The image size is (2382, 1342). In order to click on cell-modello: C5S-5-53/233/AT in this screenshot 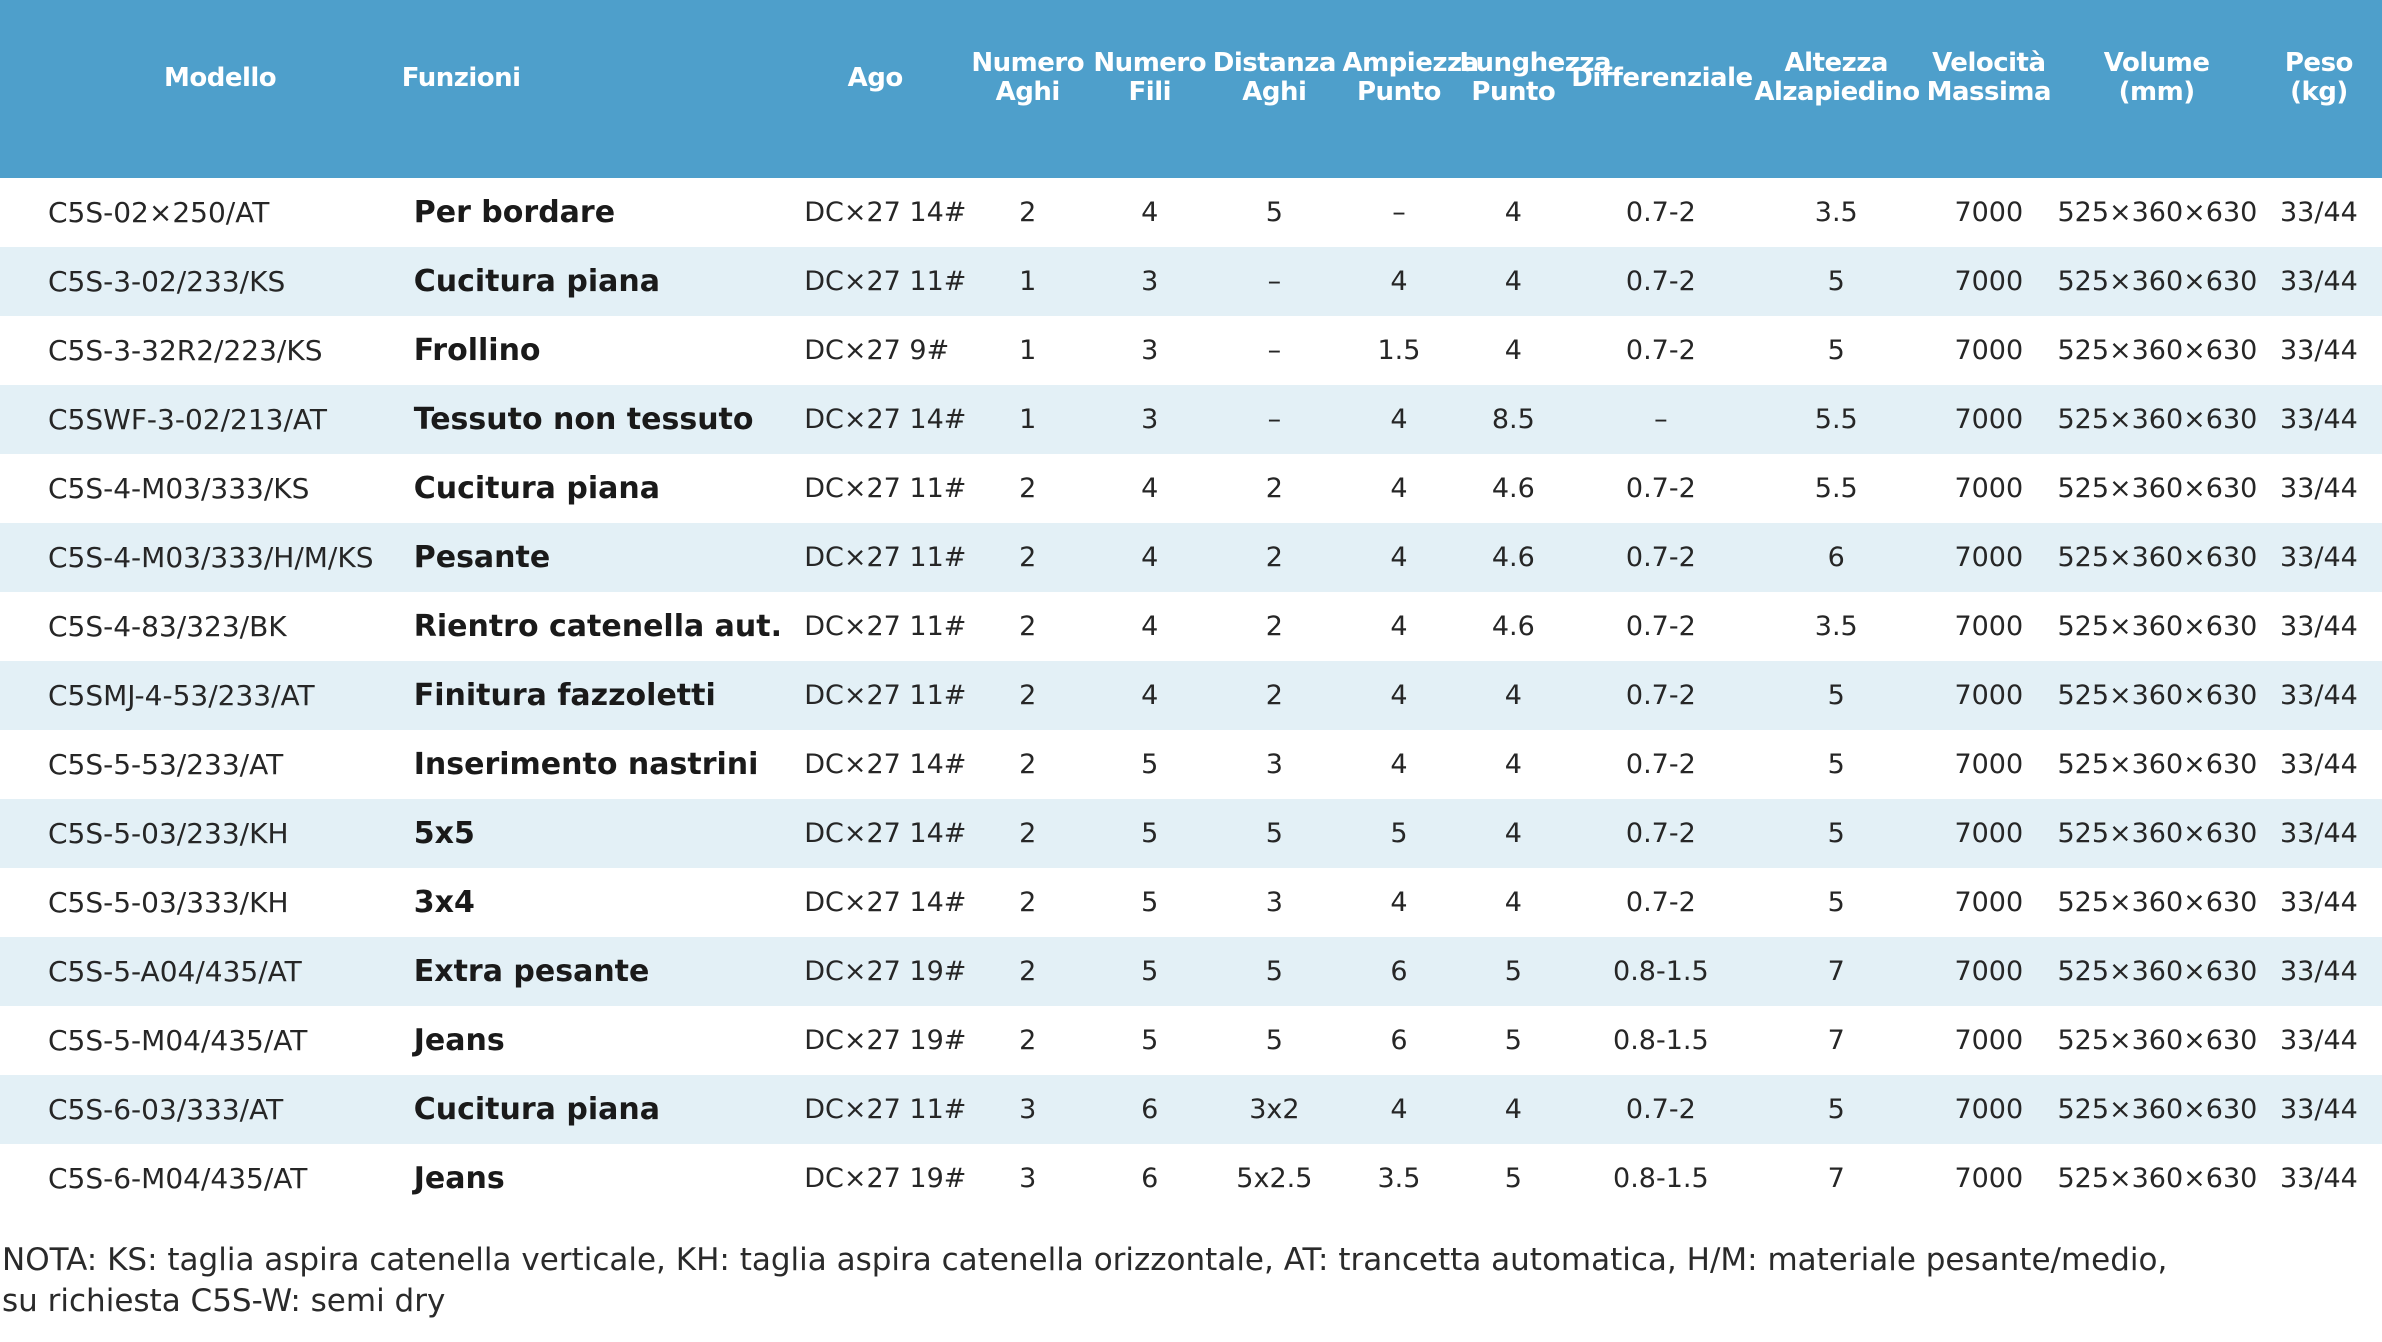, I will do `click(201, 764)`.